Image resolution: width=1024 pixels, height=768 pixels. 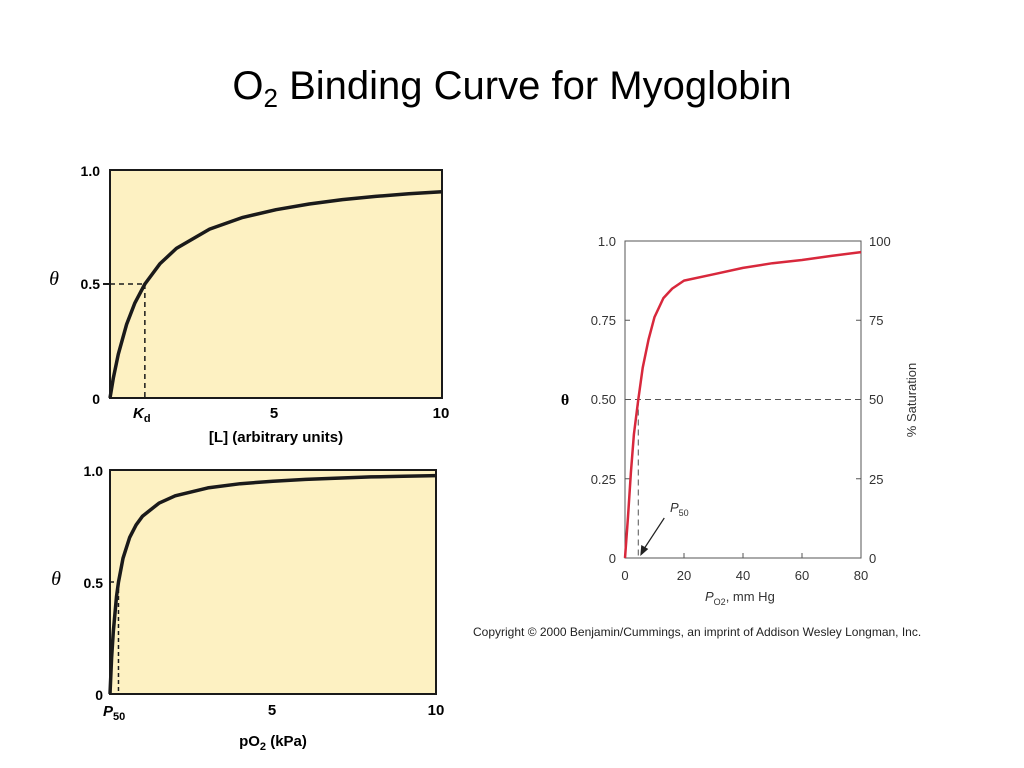 I want to click on chart-3-y-tick-label: 0, so click(x=612, y=558).